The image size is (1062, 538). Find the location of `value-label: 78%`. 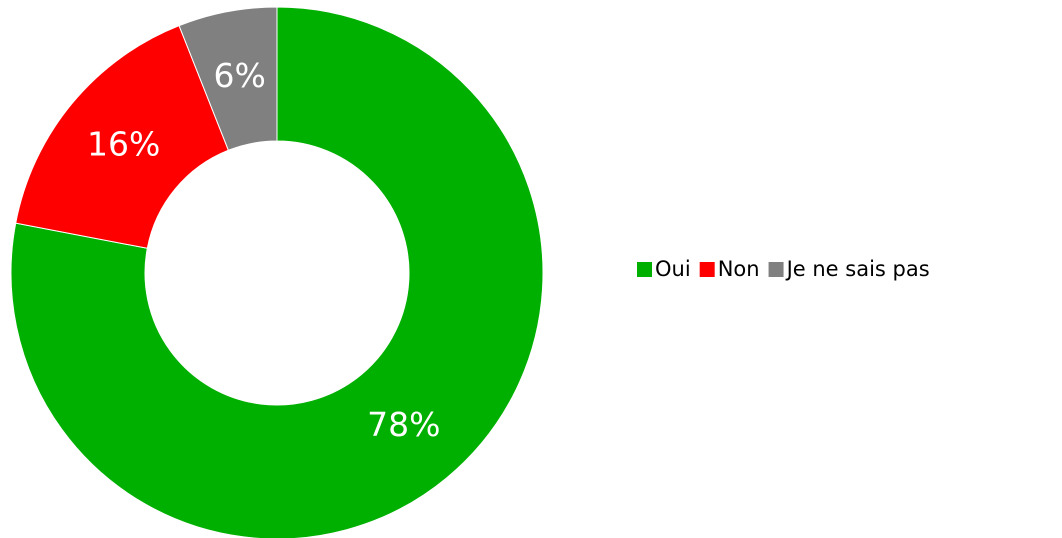

value-label: 78% is located at coordinates (403, 424).